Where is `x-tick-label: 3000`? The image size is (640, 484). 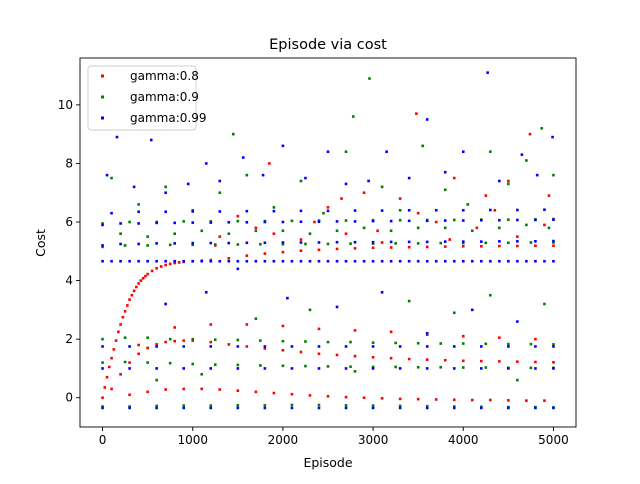 x-tick-label: 3000 is located at coordinates (373, 440).